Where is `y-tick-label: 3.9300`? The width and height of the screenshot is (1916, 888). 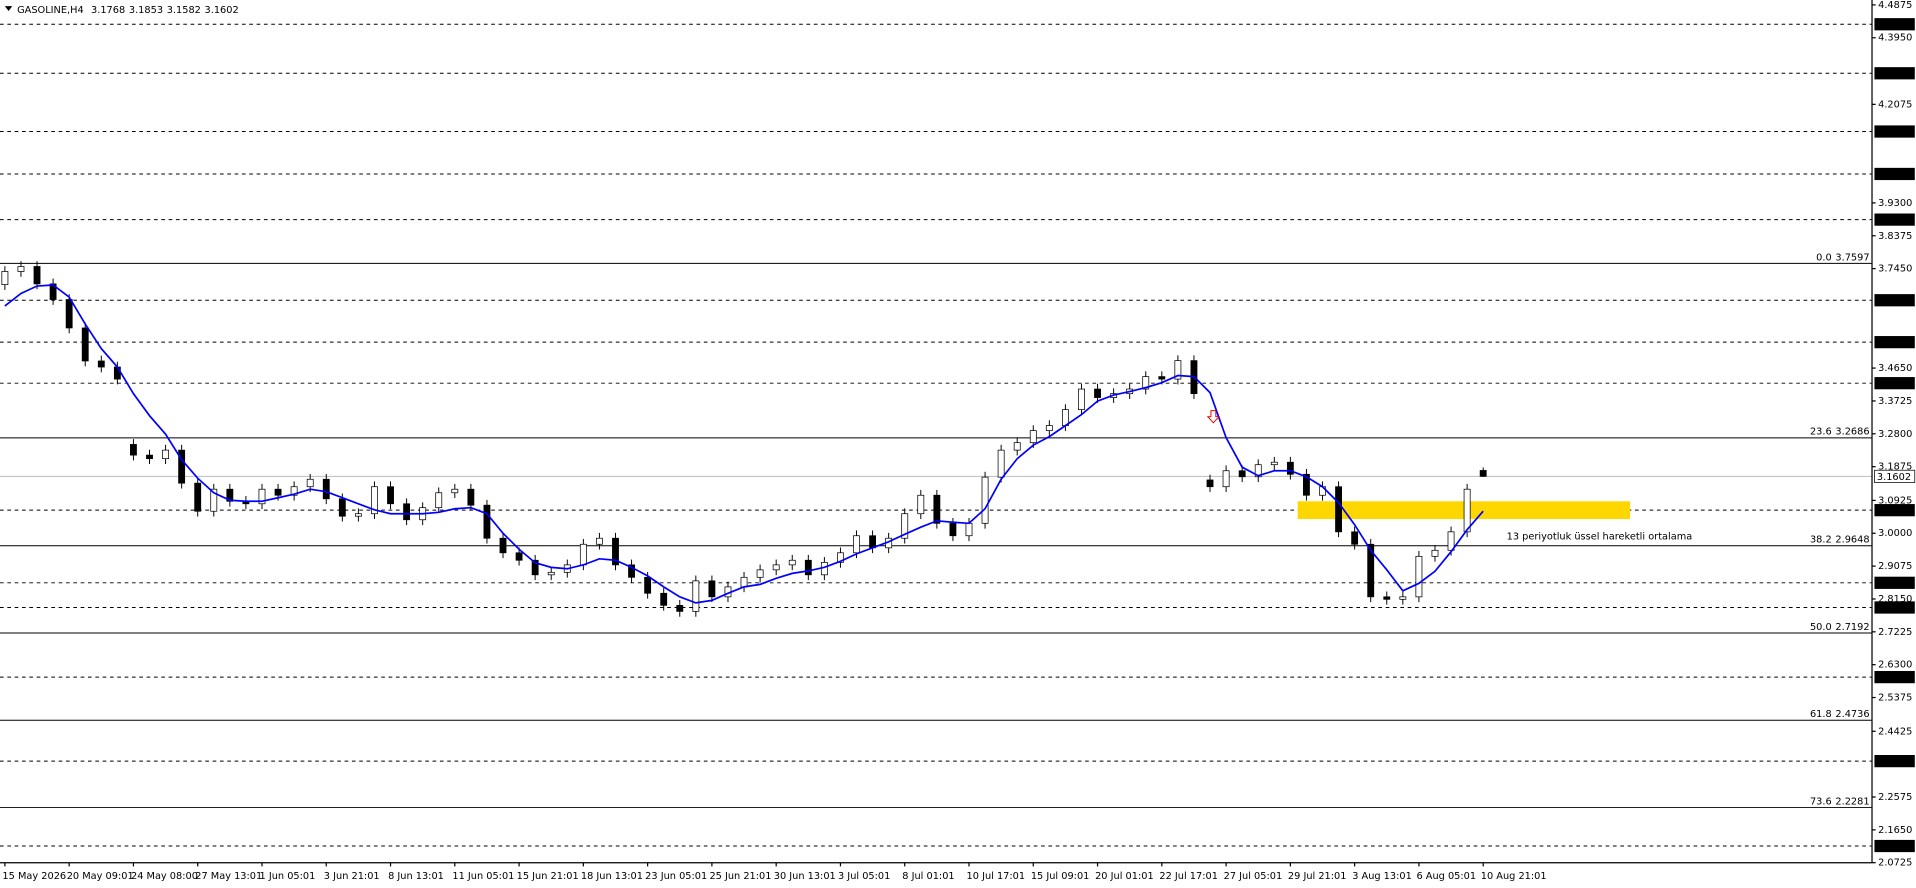 y-tick-label: 3.9300 is located at coordinates (1895, 203).